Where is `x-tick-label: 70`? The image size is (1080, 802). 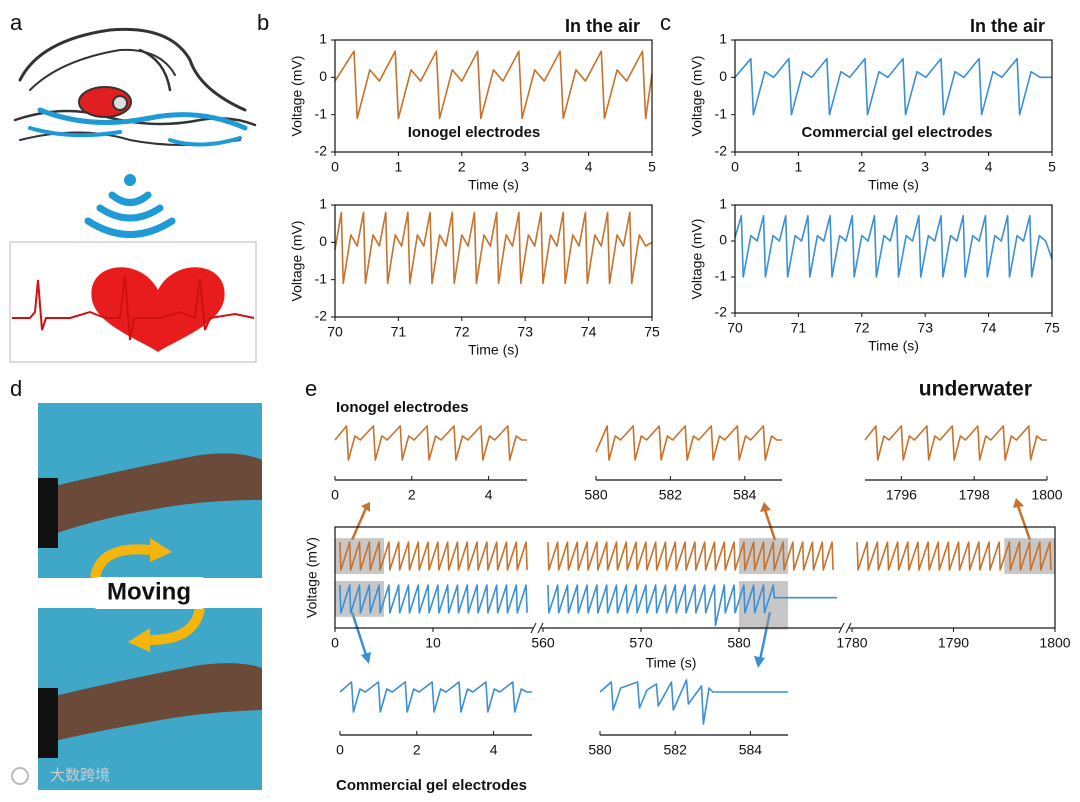 x-tick-label: 70 is located at coordinates (335, 332).